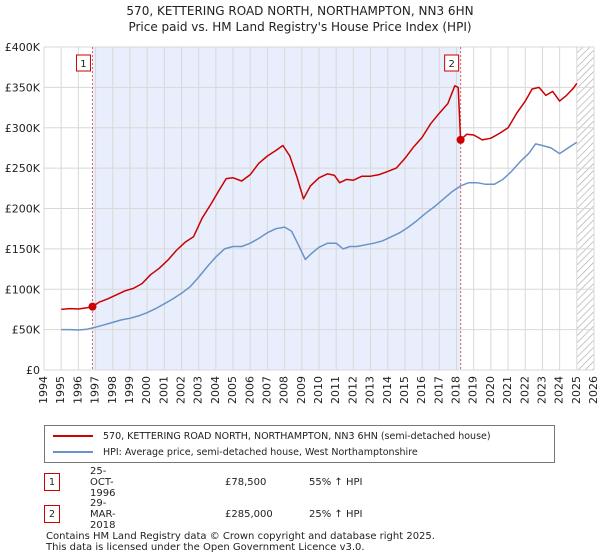 The height and width of the screenshot is (560, 600). I want to click on transaction-marker-badge: 2, so click(52, 514).